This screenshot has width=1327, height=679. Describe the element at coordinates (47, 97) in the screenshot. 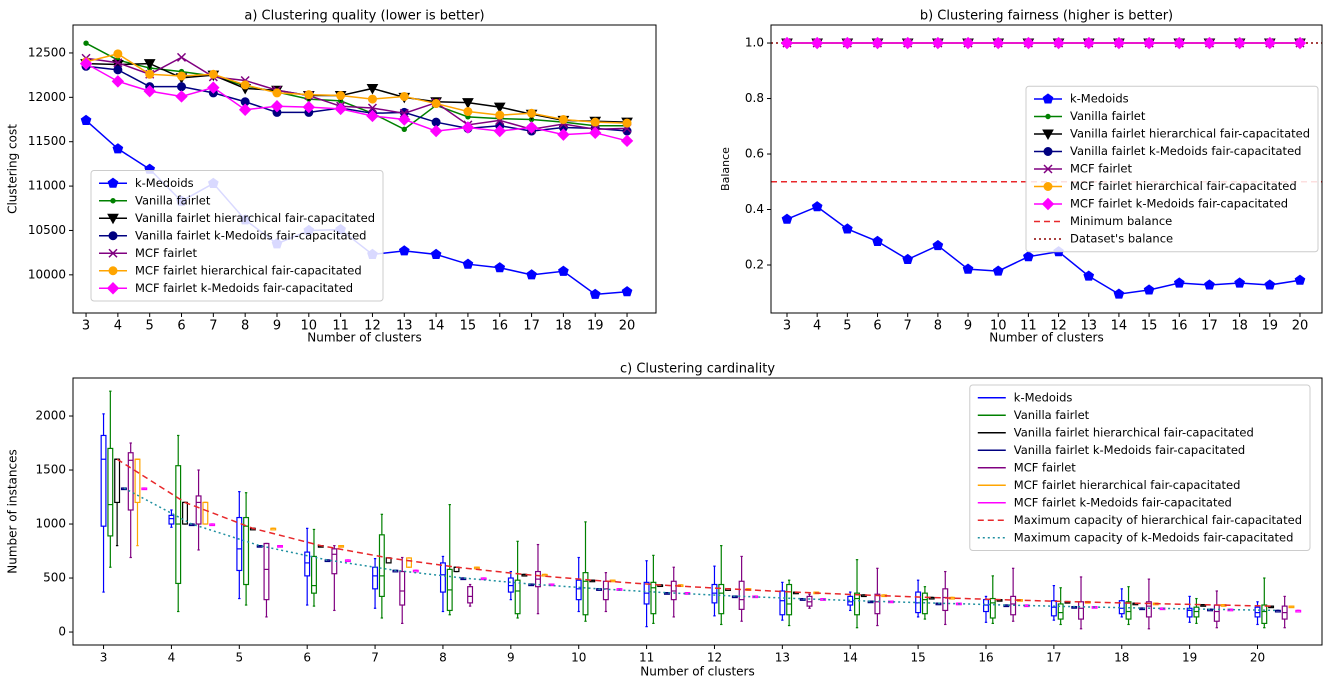

I see `y-tick-label: 12000` at that location.